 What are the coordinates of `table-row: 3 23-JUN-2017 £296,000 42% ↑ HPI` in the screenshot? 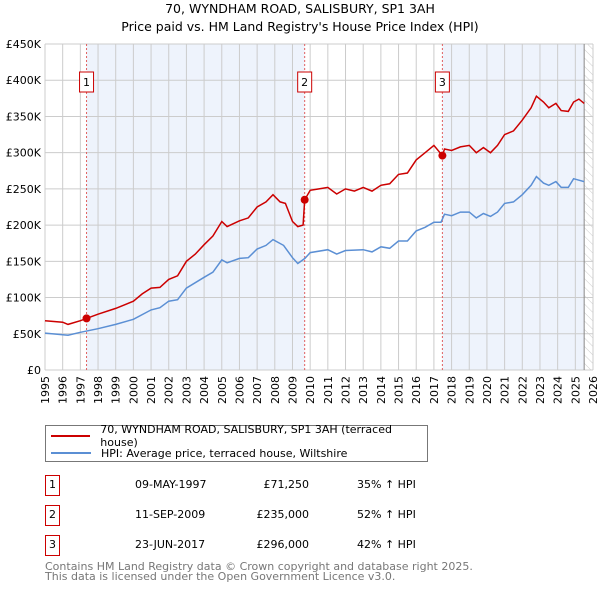 It's located at (255, 545).